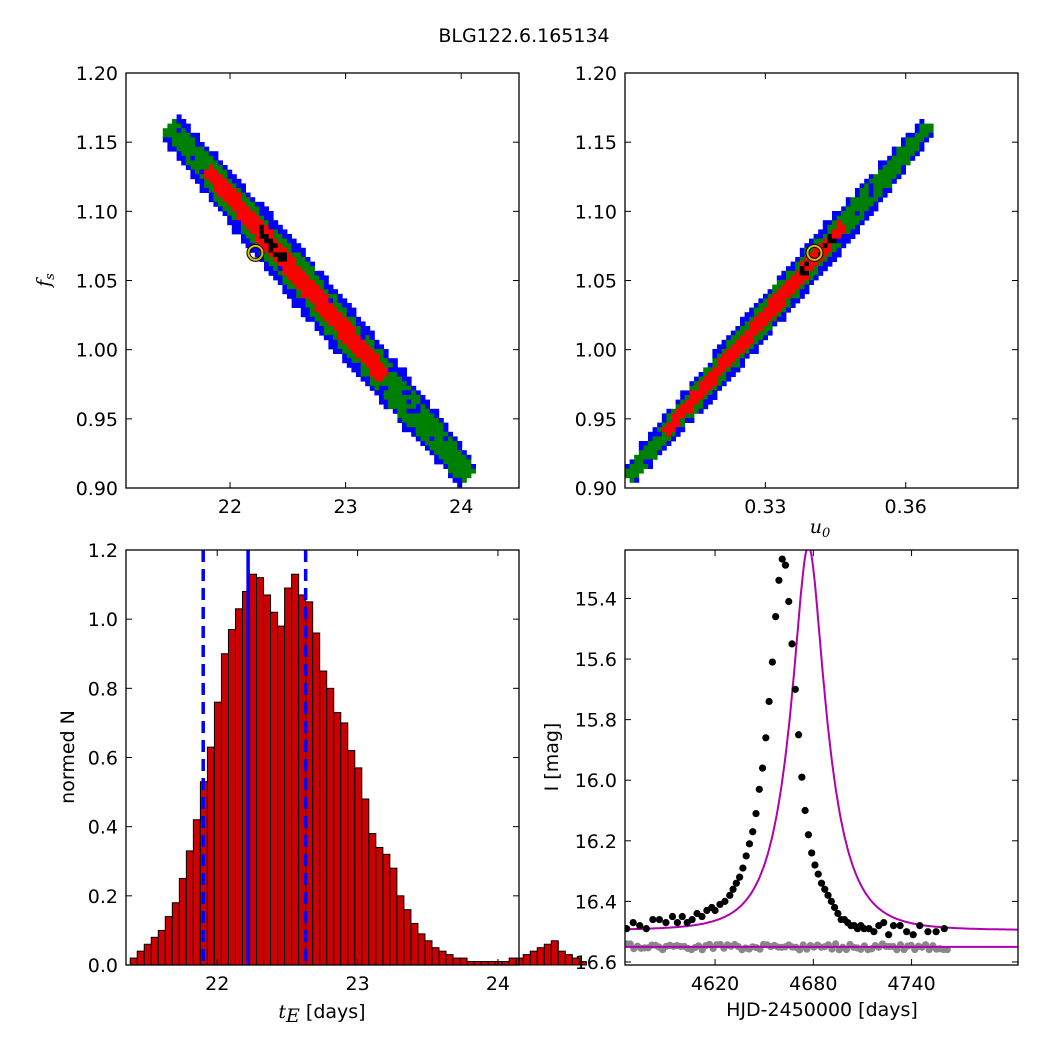 This screenshot has width=1050, height=1050. Describe the element at coordinates (103, 689) in the screenshot. I see `p3-ytick-label: 0.8` at that location.